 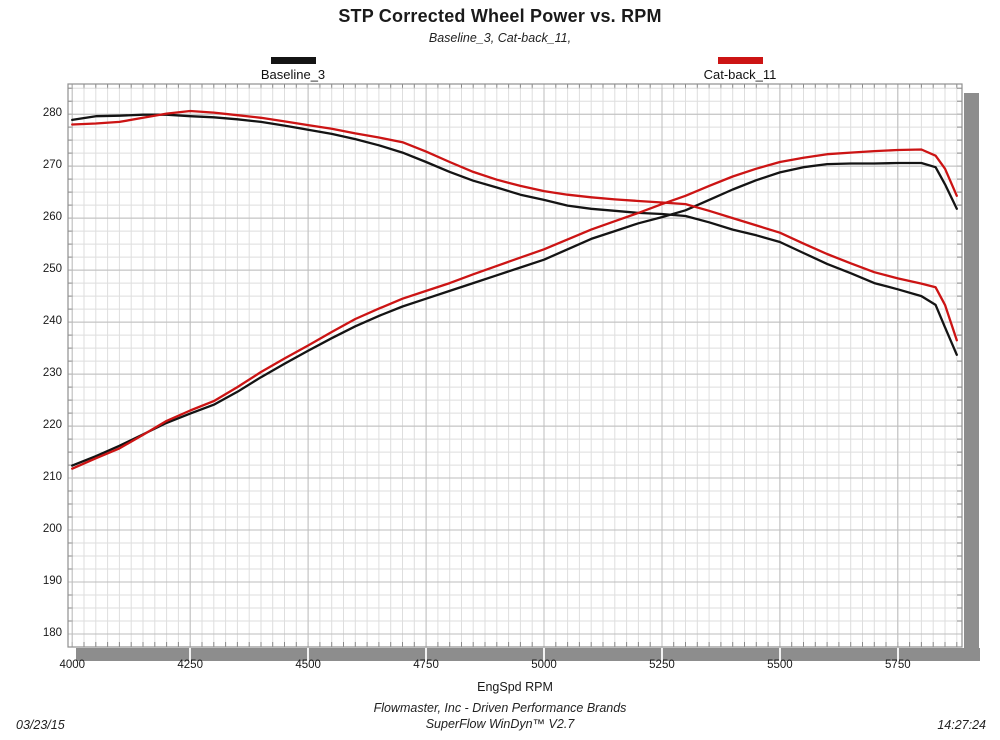 What do you see at coordinates (293, 74) in the screenshot?
I see `legend-label-baseline: Baseline_3` at bounding box center [293, 74].